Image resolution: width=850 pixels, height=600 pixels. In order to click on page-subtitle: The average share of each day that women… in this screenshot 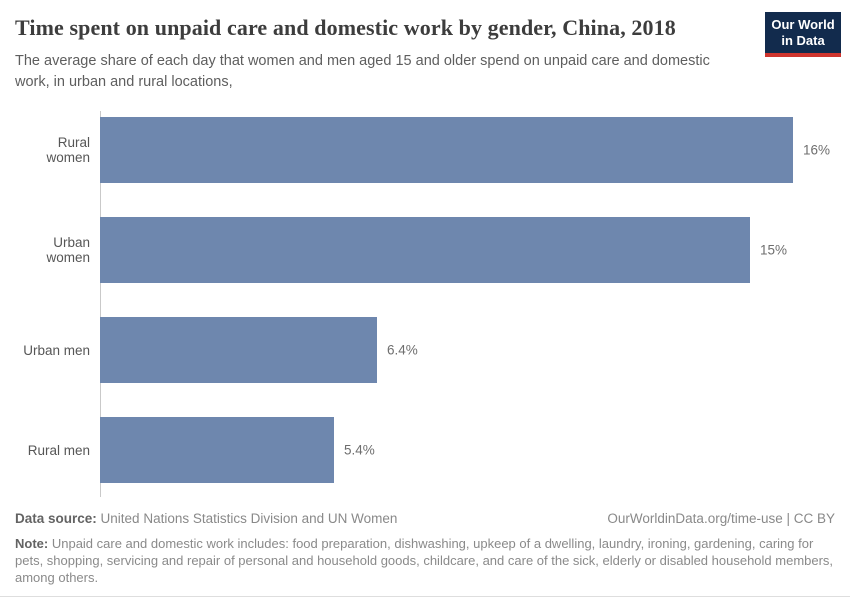, I will do `click(362, 71)`.